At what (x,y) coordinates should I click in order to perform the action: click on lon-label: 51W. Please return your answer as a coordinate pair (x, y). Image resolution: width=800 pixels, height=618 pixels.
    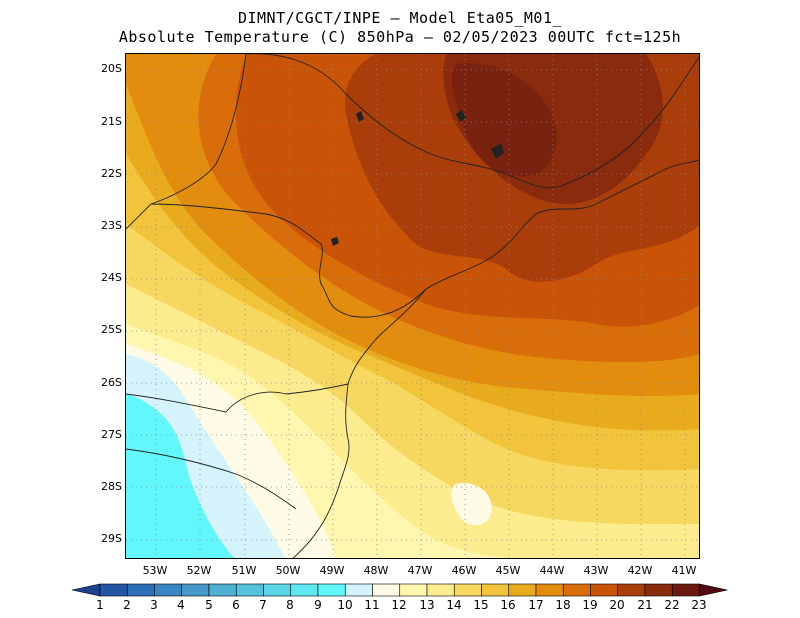
    Looking at the image, I should click on (244, 570).